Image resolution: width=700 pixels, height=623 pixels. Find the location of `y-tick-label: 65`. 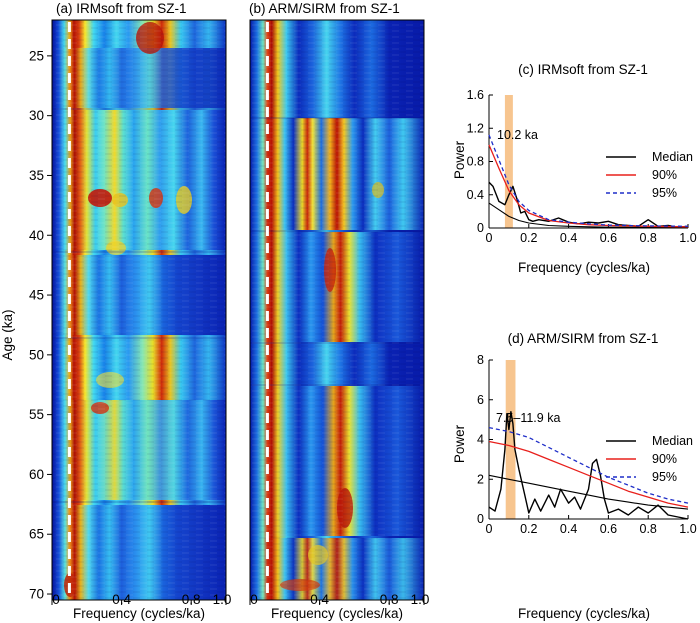

y-tick-label: 65 is located at coordinates (36, 534).